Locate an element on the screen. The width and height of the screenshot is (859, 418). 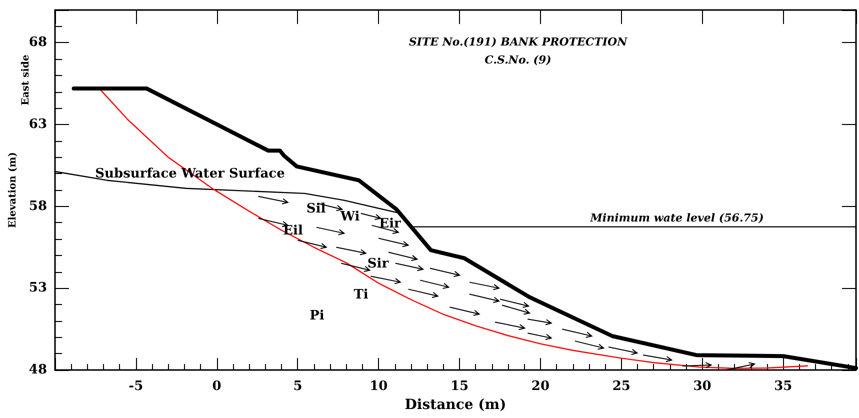
y-tick-label: 53 is located at coordinates (37, 288).